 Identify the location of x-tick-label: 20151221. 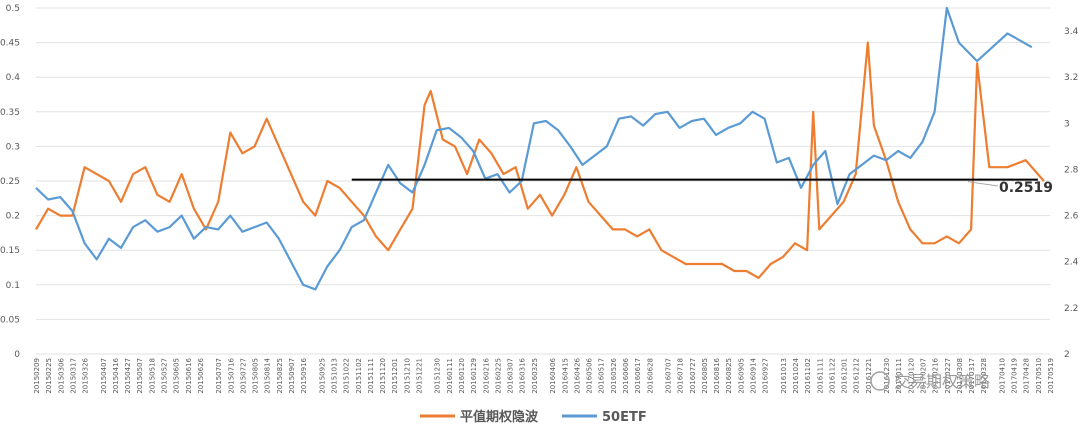
(420, 376).